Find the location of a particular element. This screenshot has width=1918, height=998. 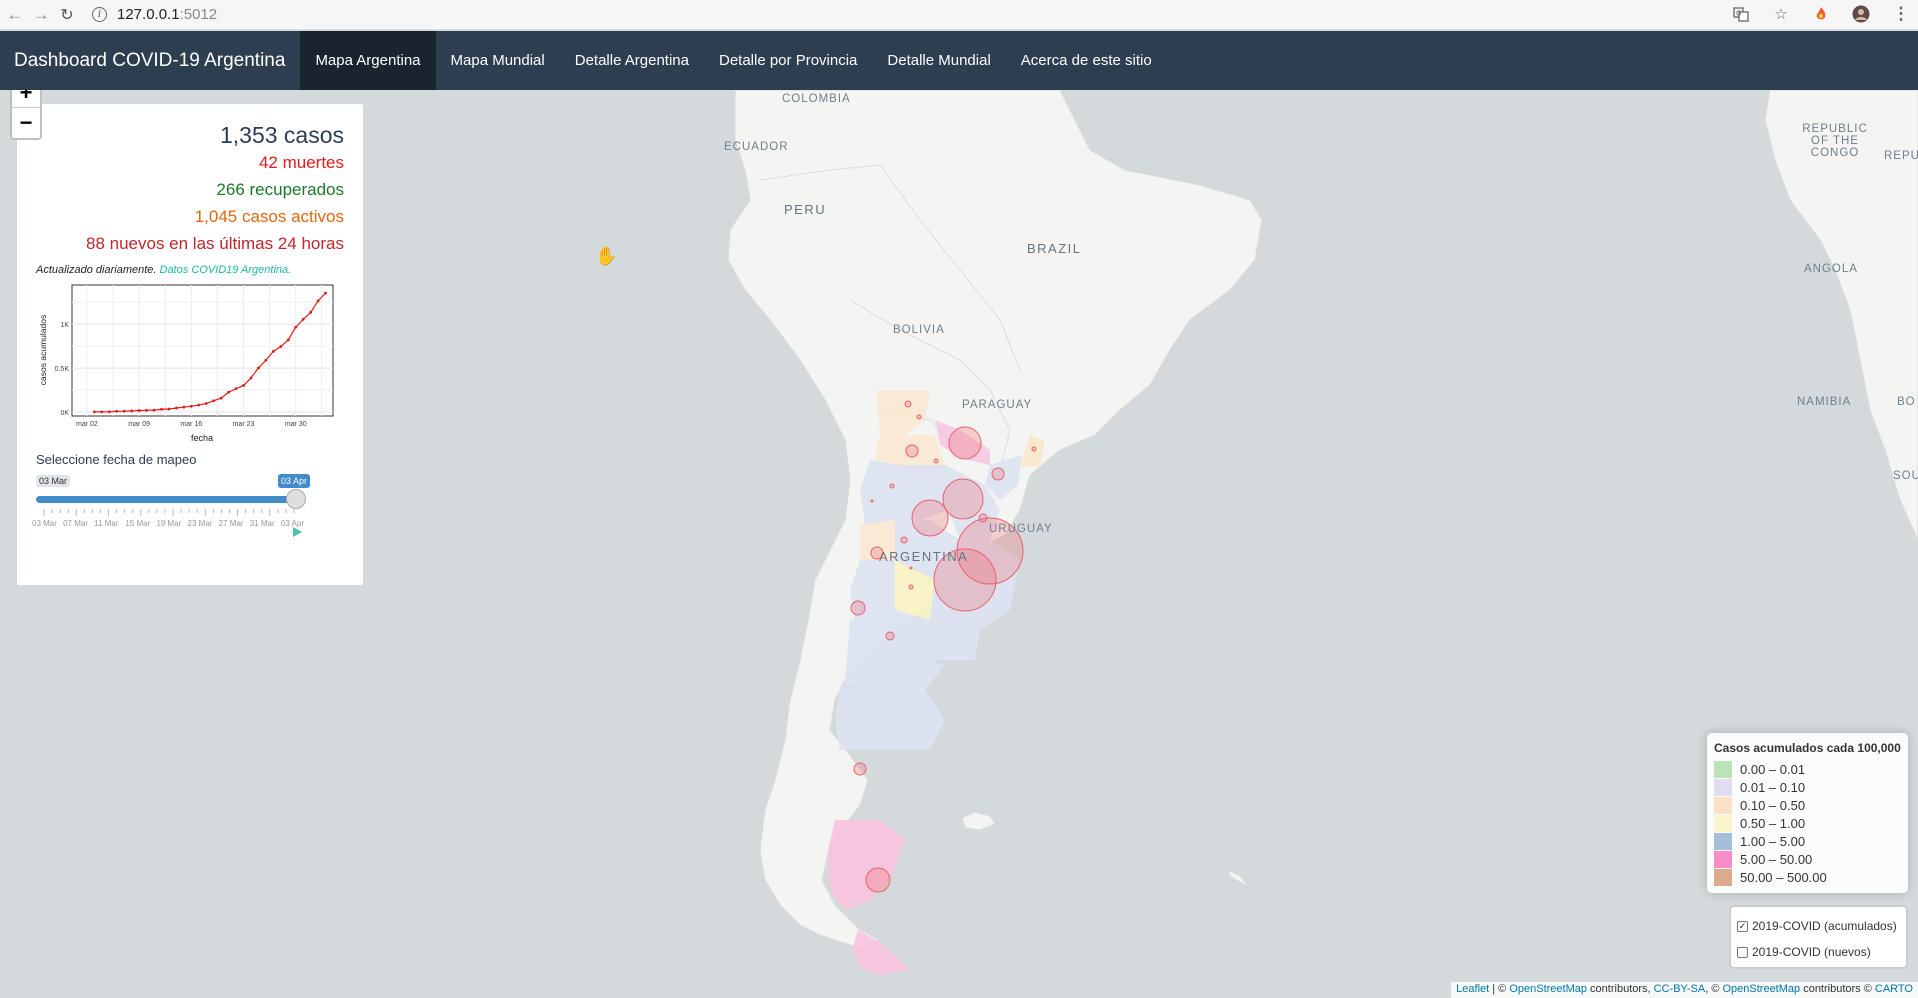

address-bar: i 127.0.0.1:5012 is located at coordinates (154, 14).